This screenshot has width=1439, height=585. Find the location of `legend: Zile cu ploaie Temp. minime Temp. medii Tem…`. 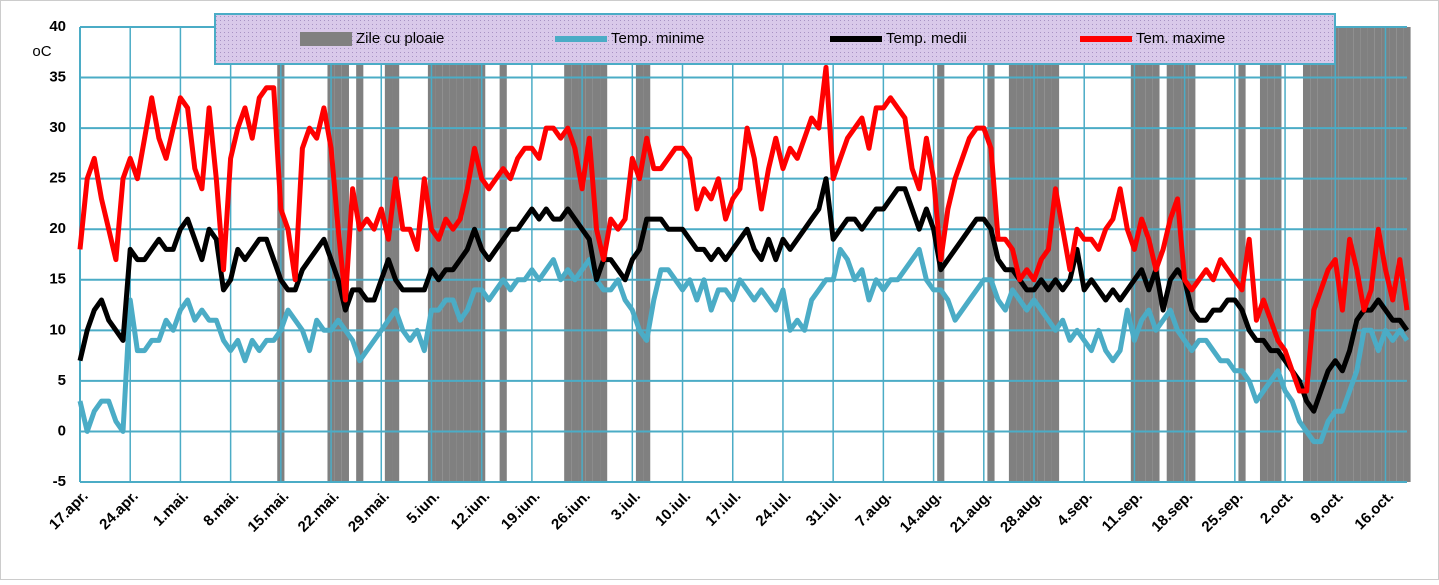

legend: Zile cu ploaie Temp. minime Temp. medii Tem… is located at coordinates (775, 39).